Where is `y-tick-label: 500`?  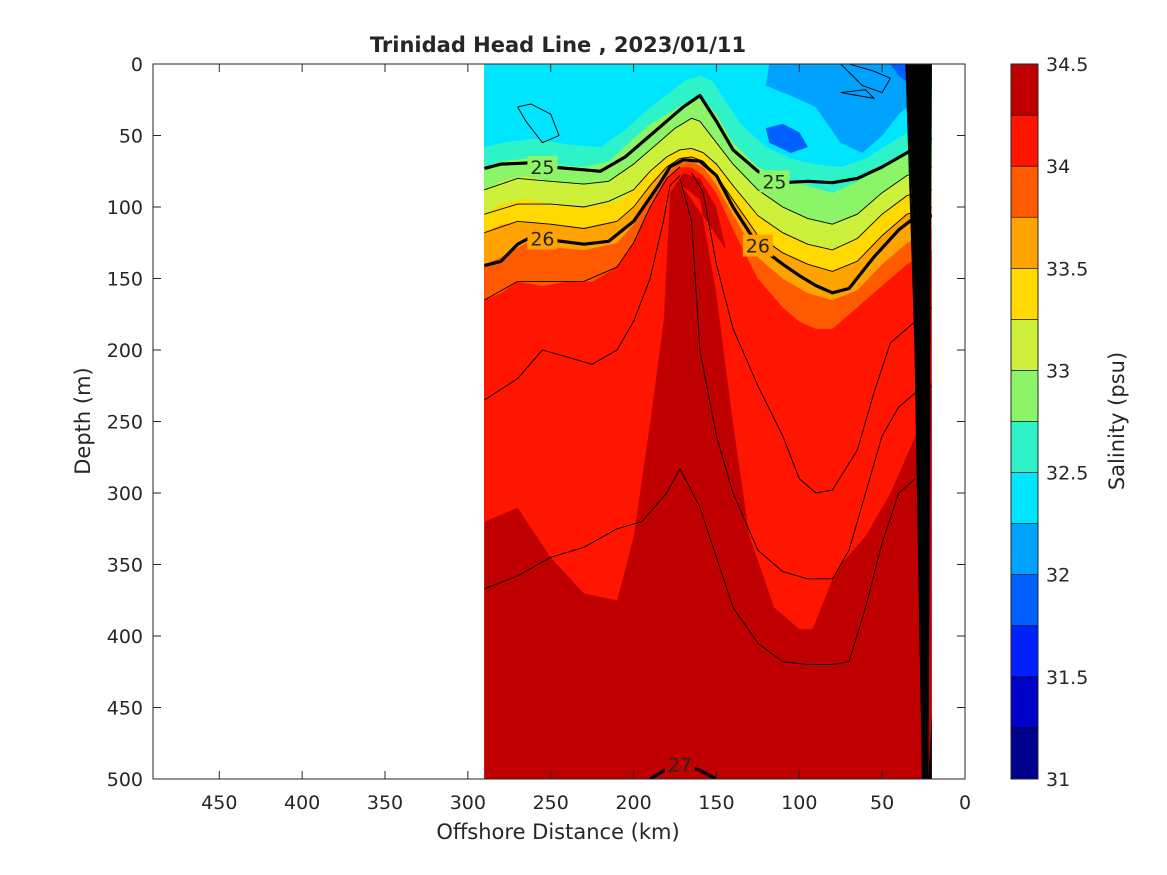 y-tick-label: 500 is located at coordinates (125, 780).